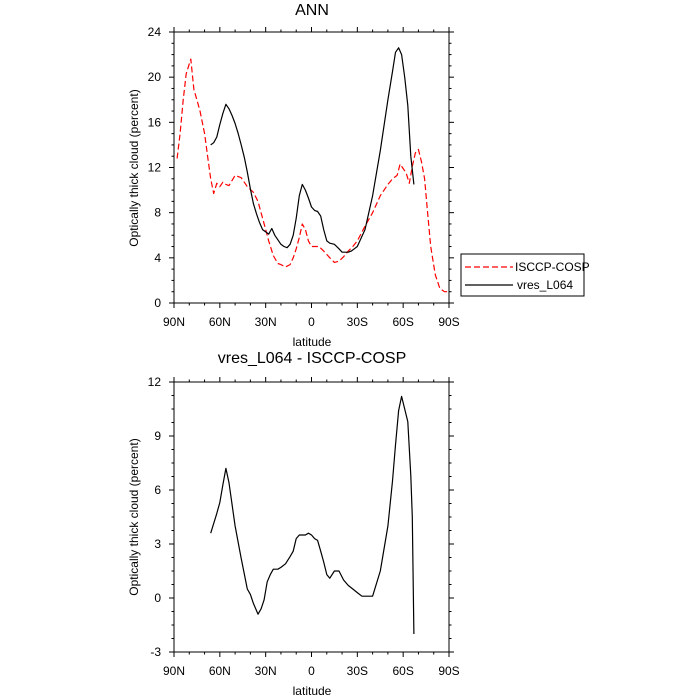 The image size is (700, 700). I want to click on top-y-tick-label: 8, so click(157, 213).